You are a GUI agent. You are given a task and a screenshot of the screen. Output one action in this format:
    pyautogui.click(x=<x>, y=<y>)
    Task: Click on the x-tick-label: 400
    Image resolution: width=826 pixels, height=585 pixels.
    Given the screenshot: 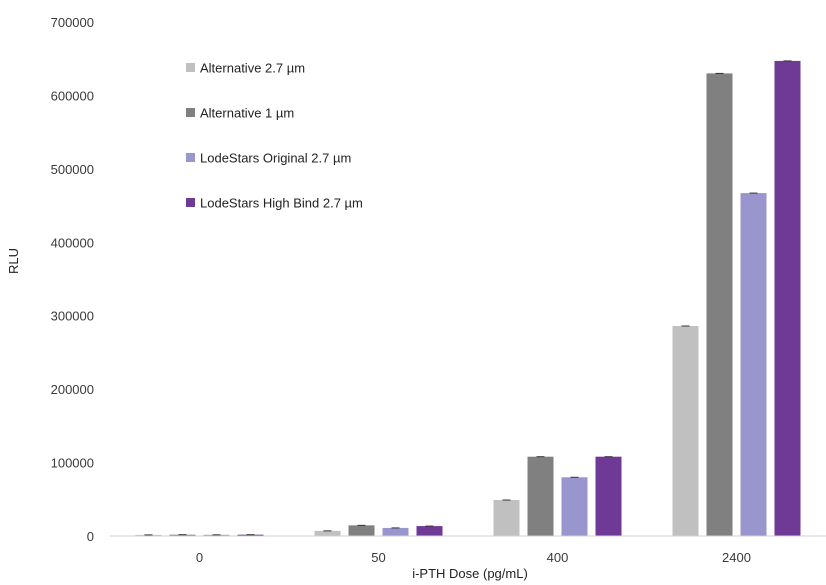 What is the action you would take?
    pyautogui.click(x=558, y=557)
    